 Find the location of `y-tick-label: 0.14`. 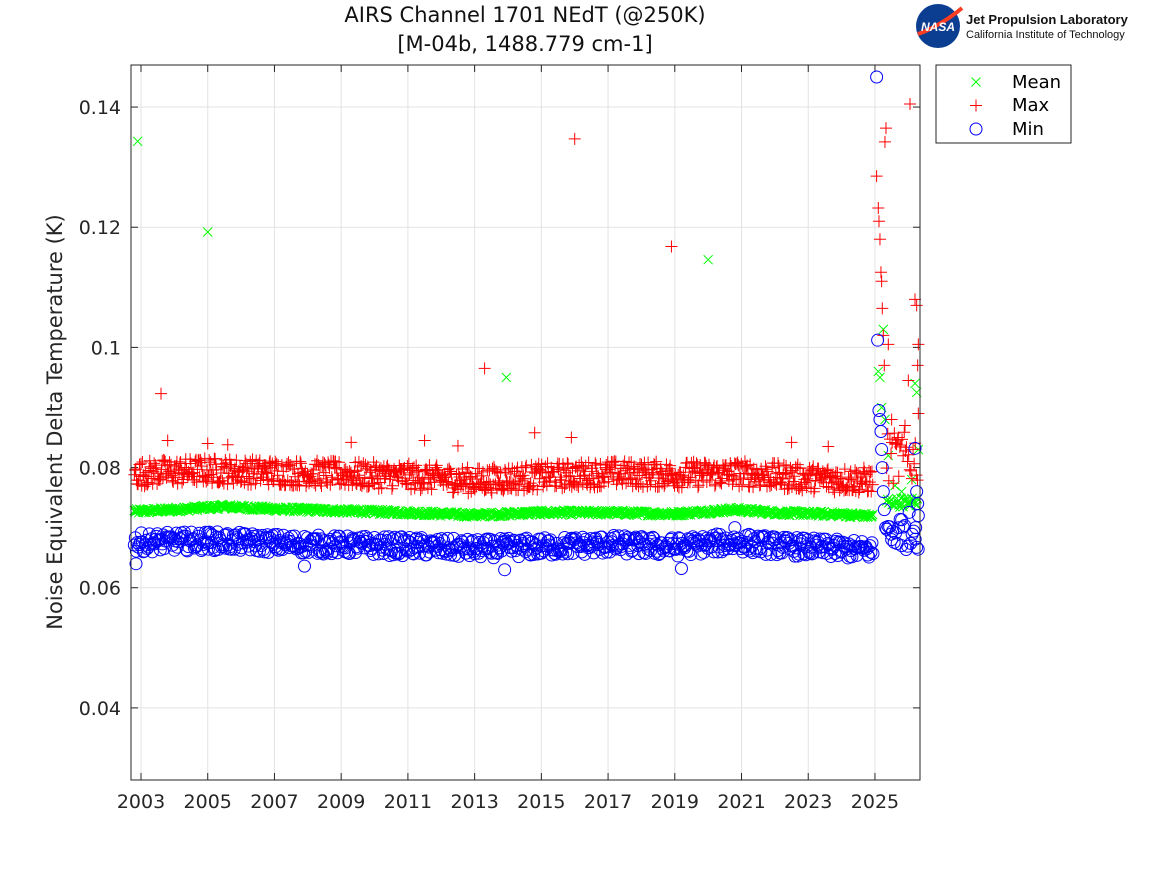

y-tick-label: 0.14 is located at coordinates (100, 108).